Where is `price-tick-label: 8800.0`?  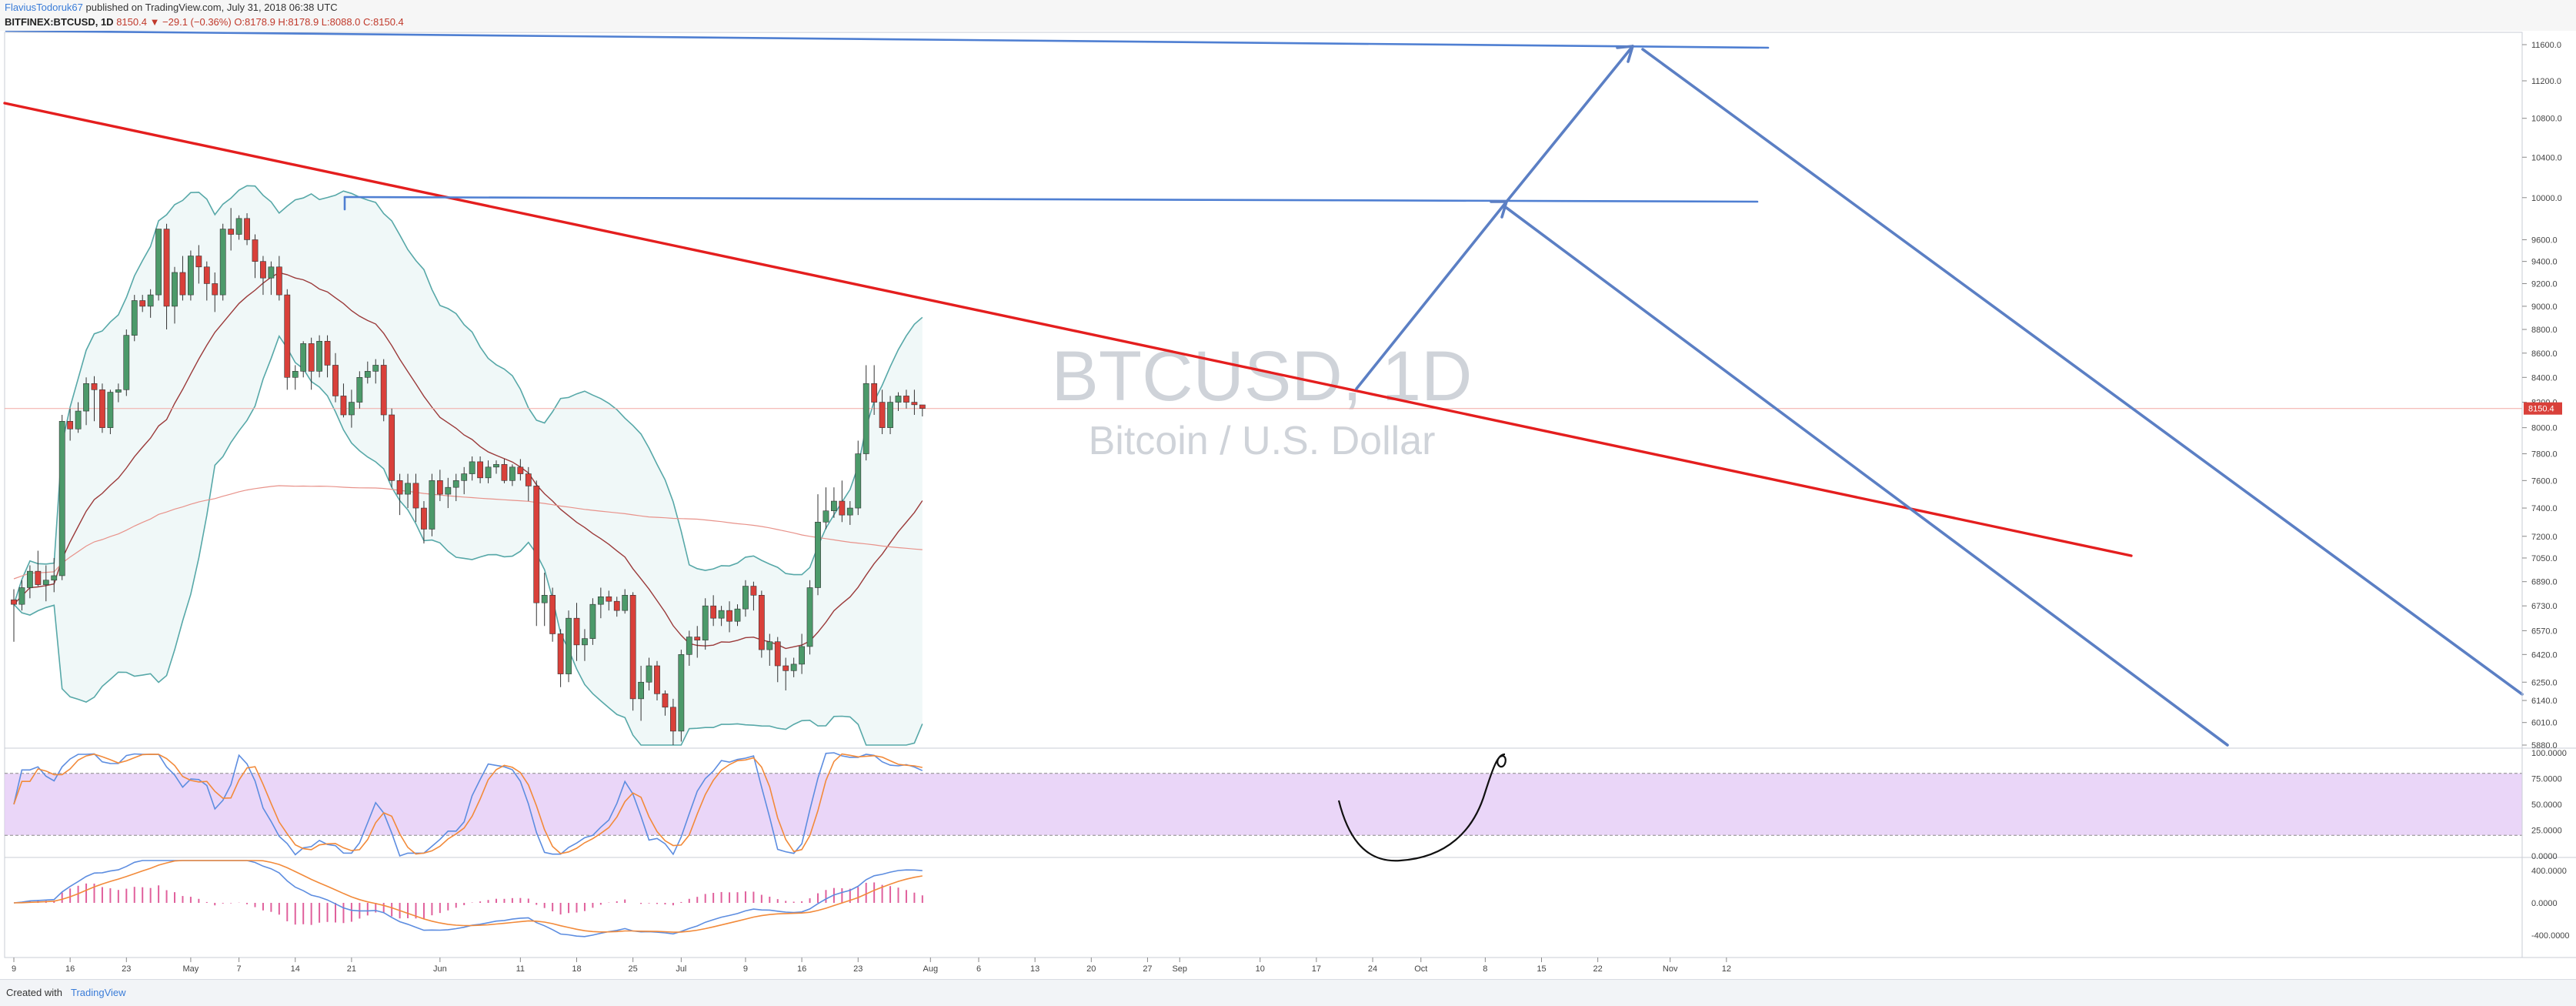
price-tick-label: 8800.0 is located at coordinates (2545, 330).